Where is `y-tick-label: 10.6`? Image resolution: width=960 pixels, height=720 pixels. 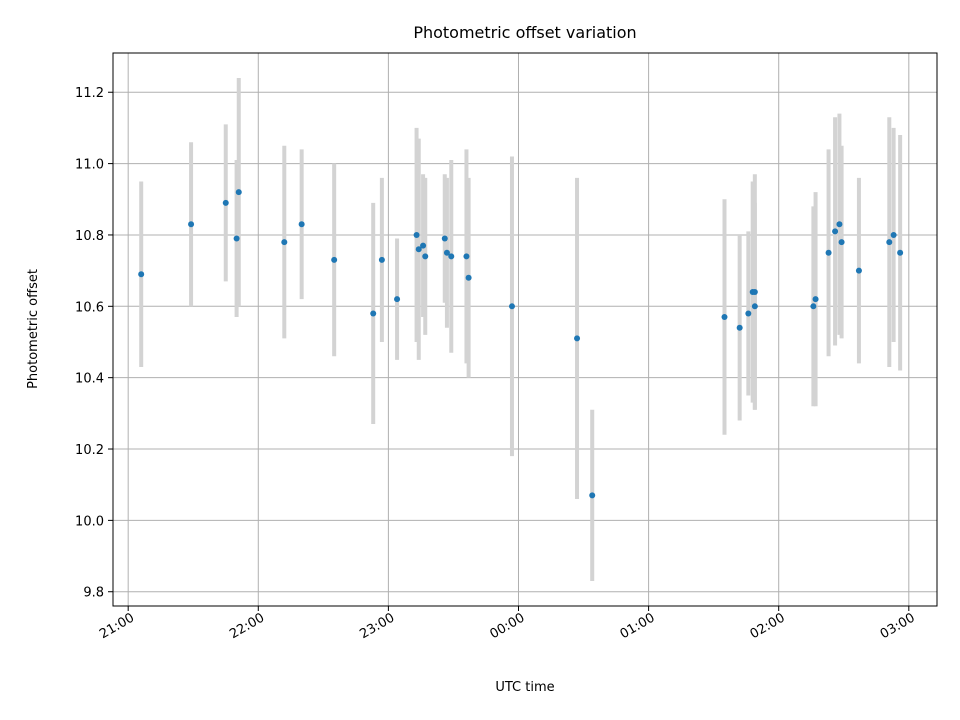 y-tick-label: 10.6 is located at coordinates (89, 307).